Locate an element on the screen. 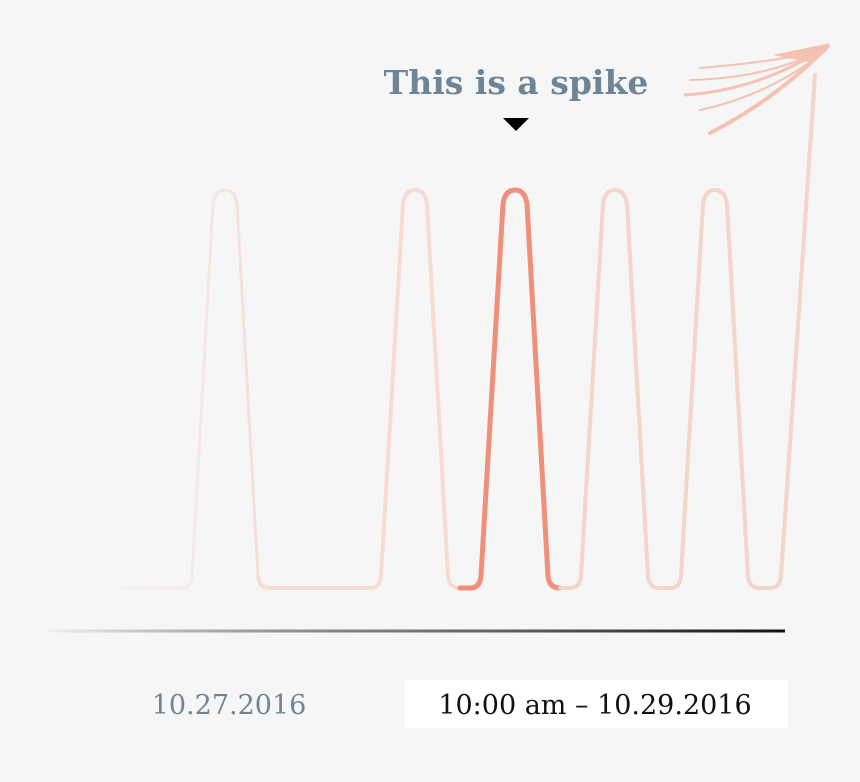 This screenshot has width=860, height=782. start-date: 10.27.2016 is located at coordinates (229, 705).